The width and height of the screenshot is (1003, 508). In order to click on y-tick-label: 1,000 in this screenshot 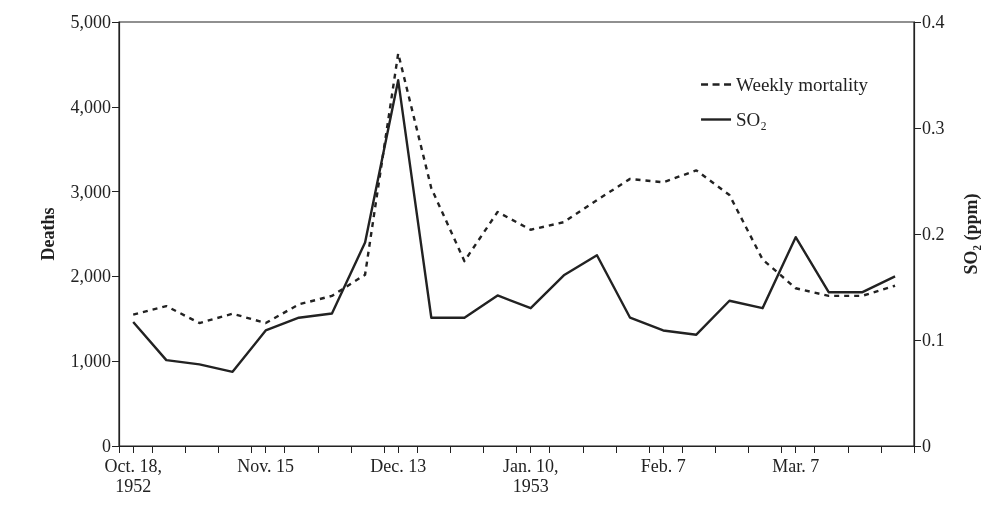, I will do `click(90, 361)`.